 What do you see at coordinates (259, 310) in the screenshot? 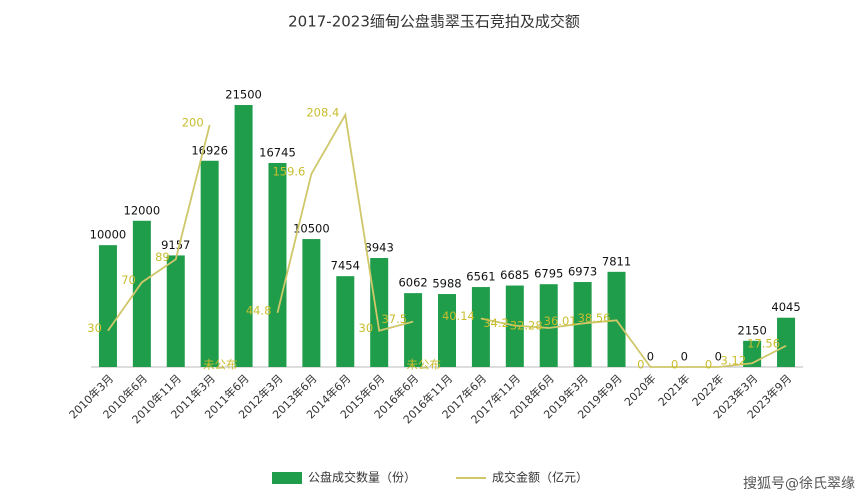
I see `line-value-label: 44.8` at bounding box center [259, 310].